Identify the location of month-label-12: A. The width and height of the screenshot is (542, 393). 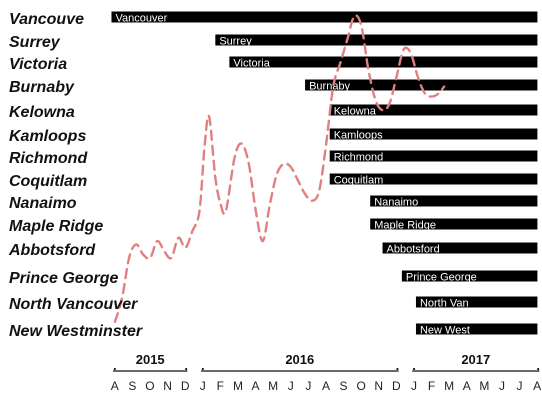
(326, 386).